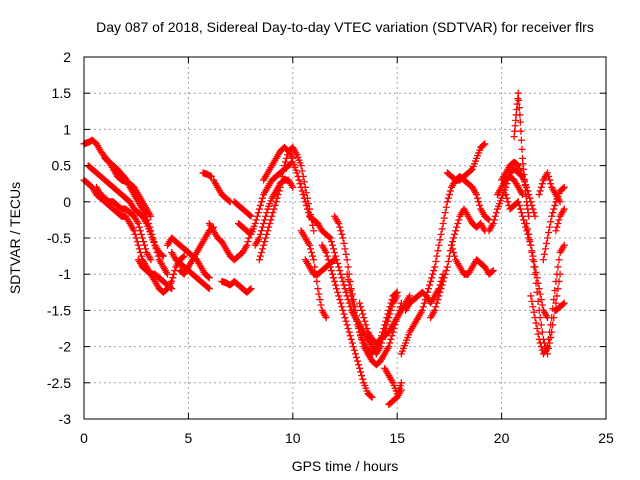 Image resolution: width=640 pixels, height=480 pixels. I want to click on y-tick-label: 2, so click(67, 57).